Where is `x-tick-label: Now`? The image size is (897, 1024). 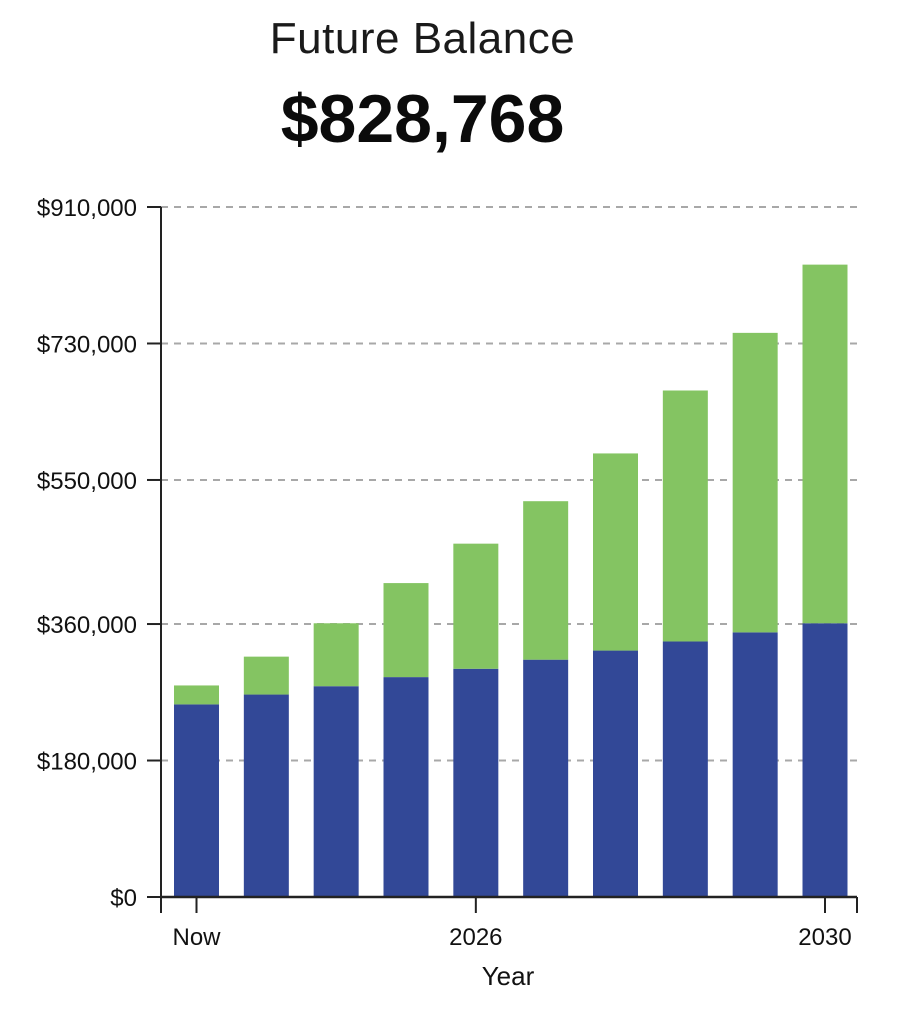 x-tick-label: Now is located at coordinates (196, 937).